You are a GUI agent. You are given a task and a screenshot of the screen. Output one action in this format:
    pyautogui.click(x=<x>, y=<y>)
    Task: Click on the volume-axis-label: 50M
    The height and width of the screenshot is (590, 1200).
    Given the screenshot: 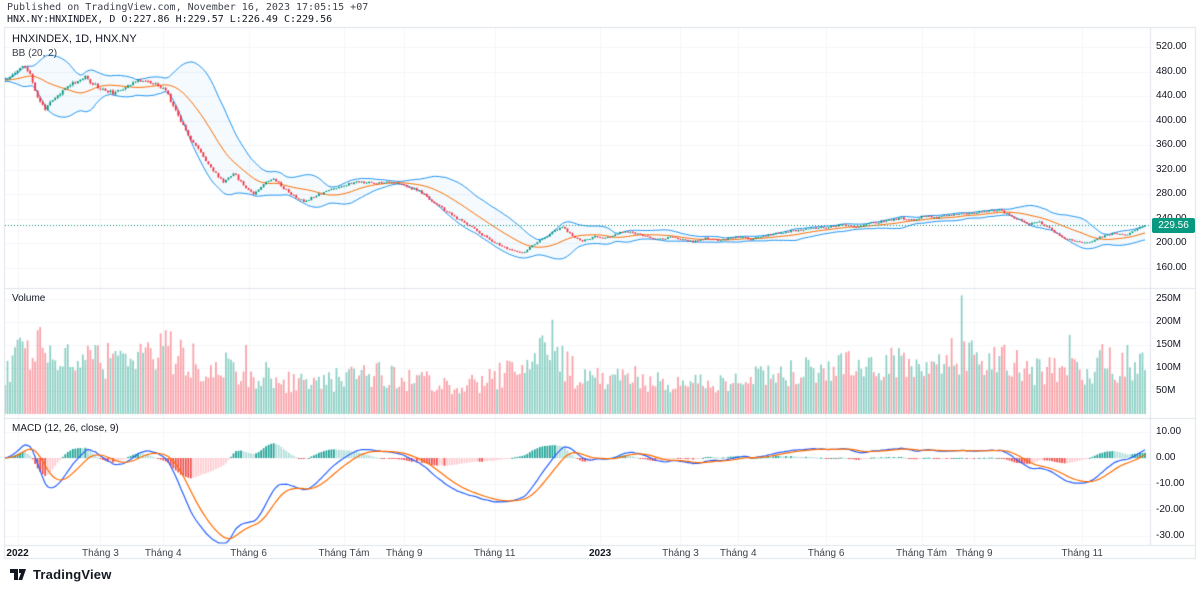 What is the action you would take?
    pyautogui.click(x=1166, y=390)
    